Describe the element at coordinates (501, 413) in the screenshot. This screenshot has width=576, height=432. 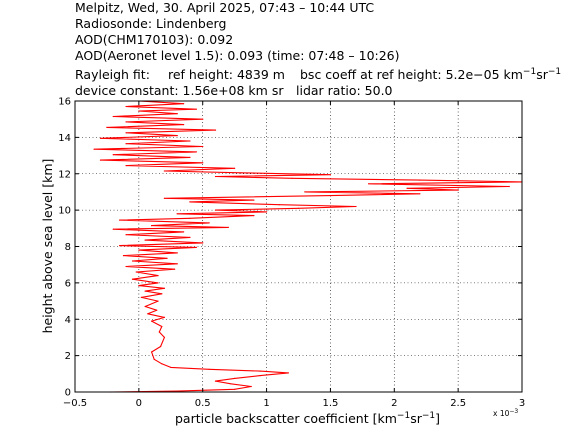
I see `x-multiplier-base: x 10` at that location.